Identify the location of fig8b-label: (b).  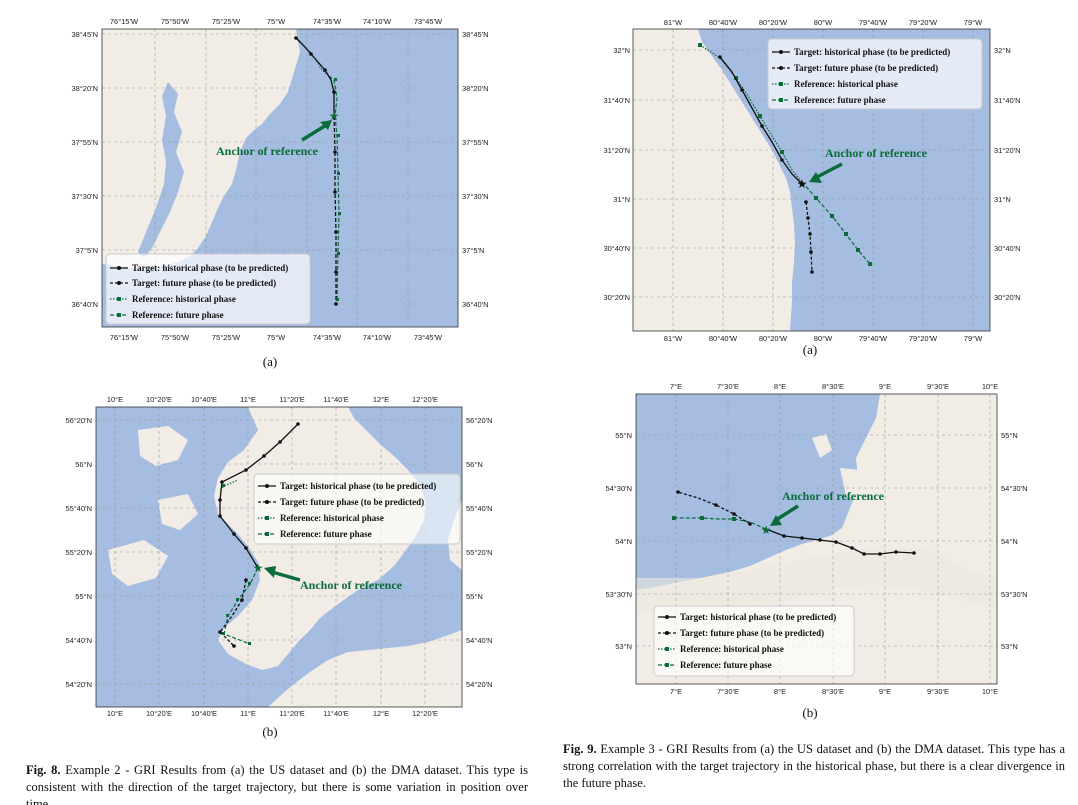
(270, 731).